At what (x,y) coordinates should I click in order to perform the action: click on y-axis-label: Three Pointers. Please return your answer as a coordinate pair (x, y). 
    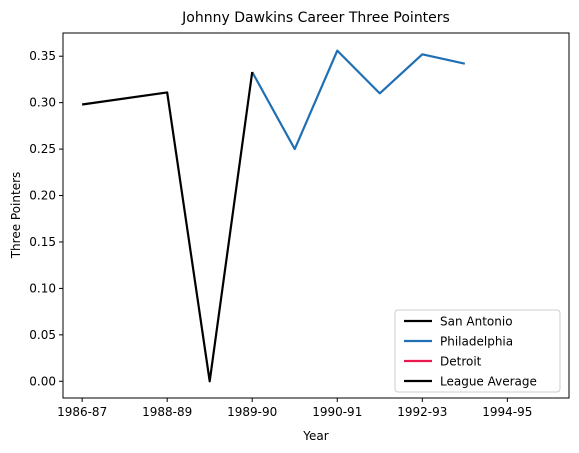
    Looking at the image, I should click on (16, 216).